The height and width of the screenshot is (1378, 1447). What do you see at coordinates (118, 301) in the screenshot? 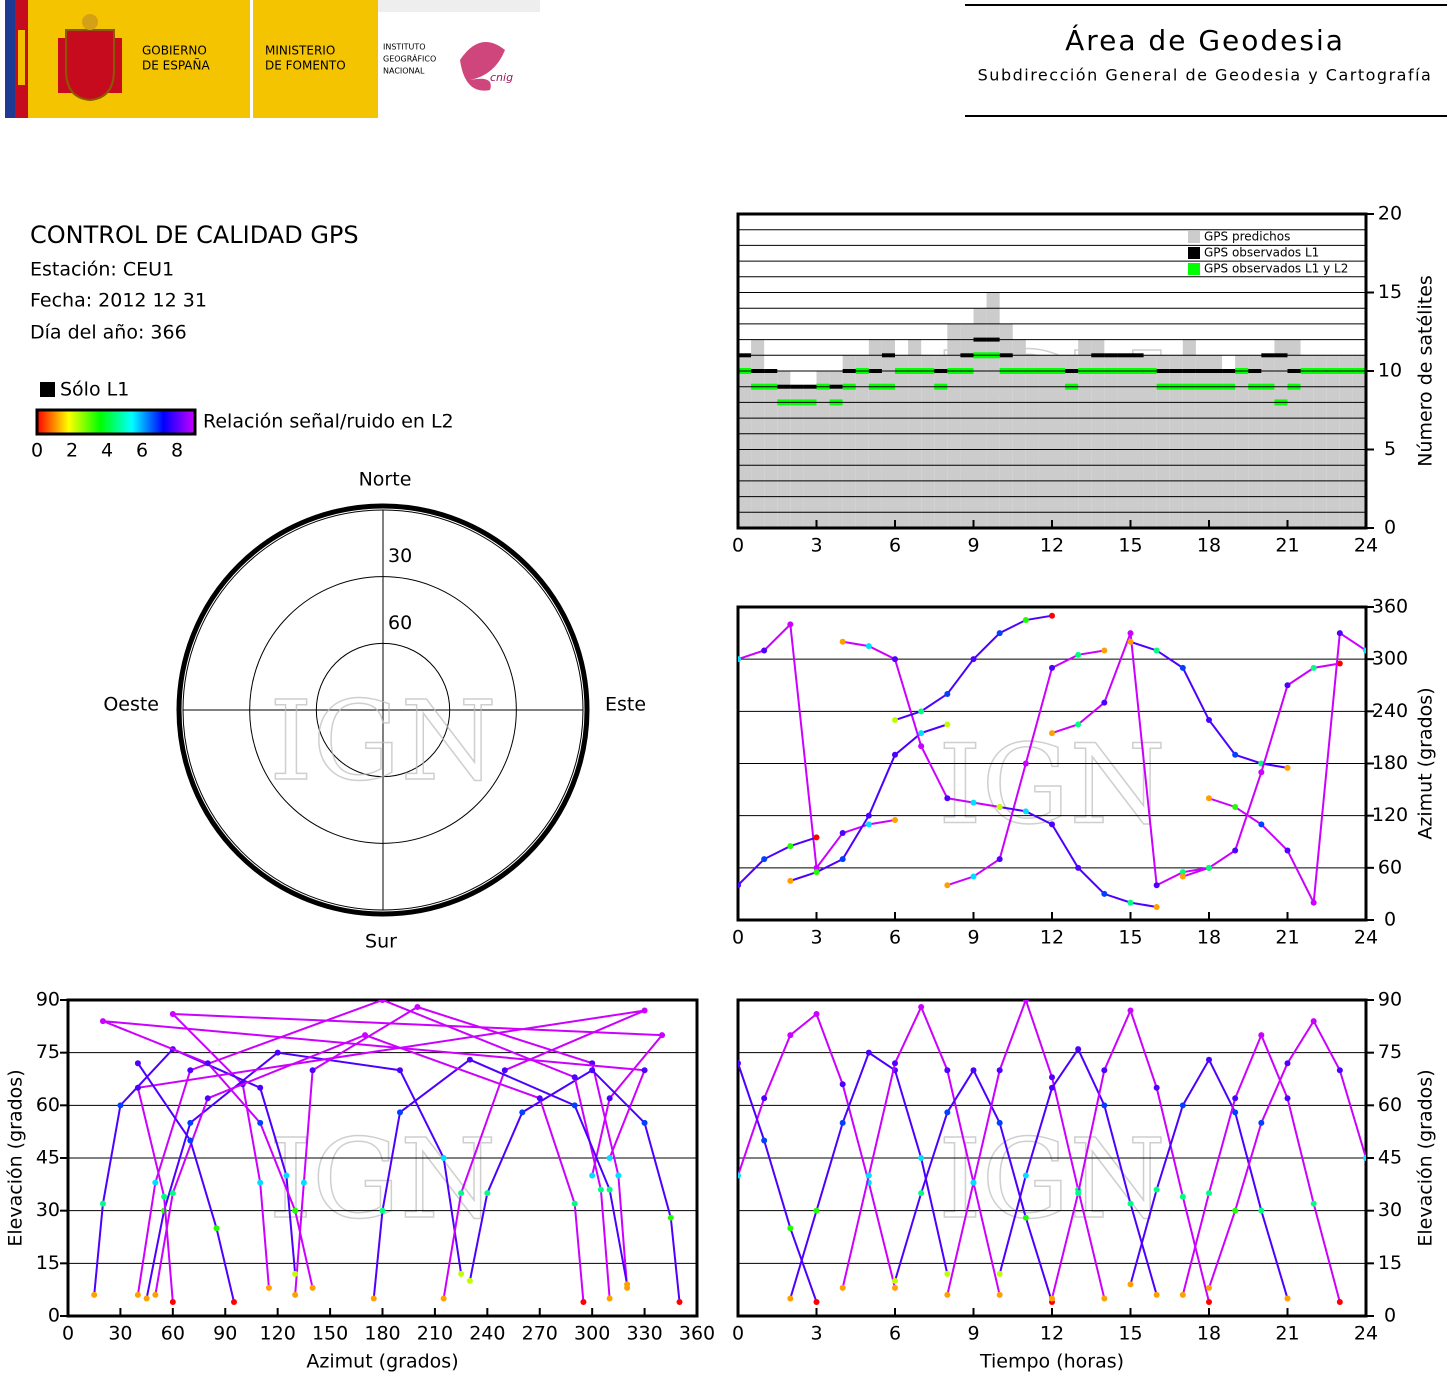
I see `info-text: Fecha: 2012 12 31` at bounding box center [118, 301].